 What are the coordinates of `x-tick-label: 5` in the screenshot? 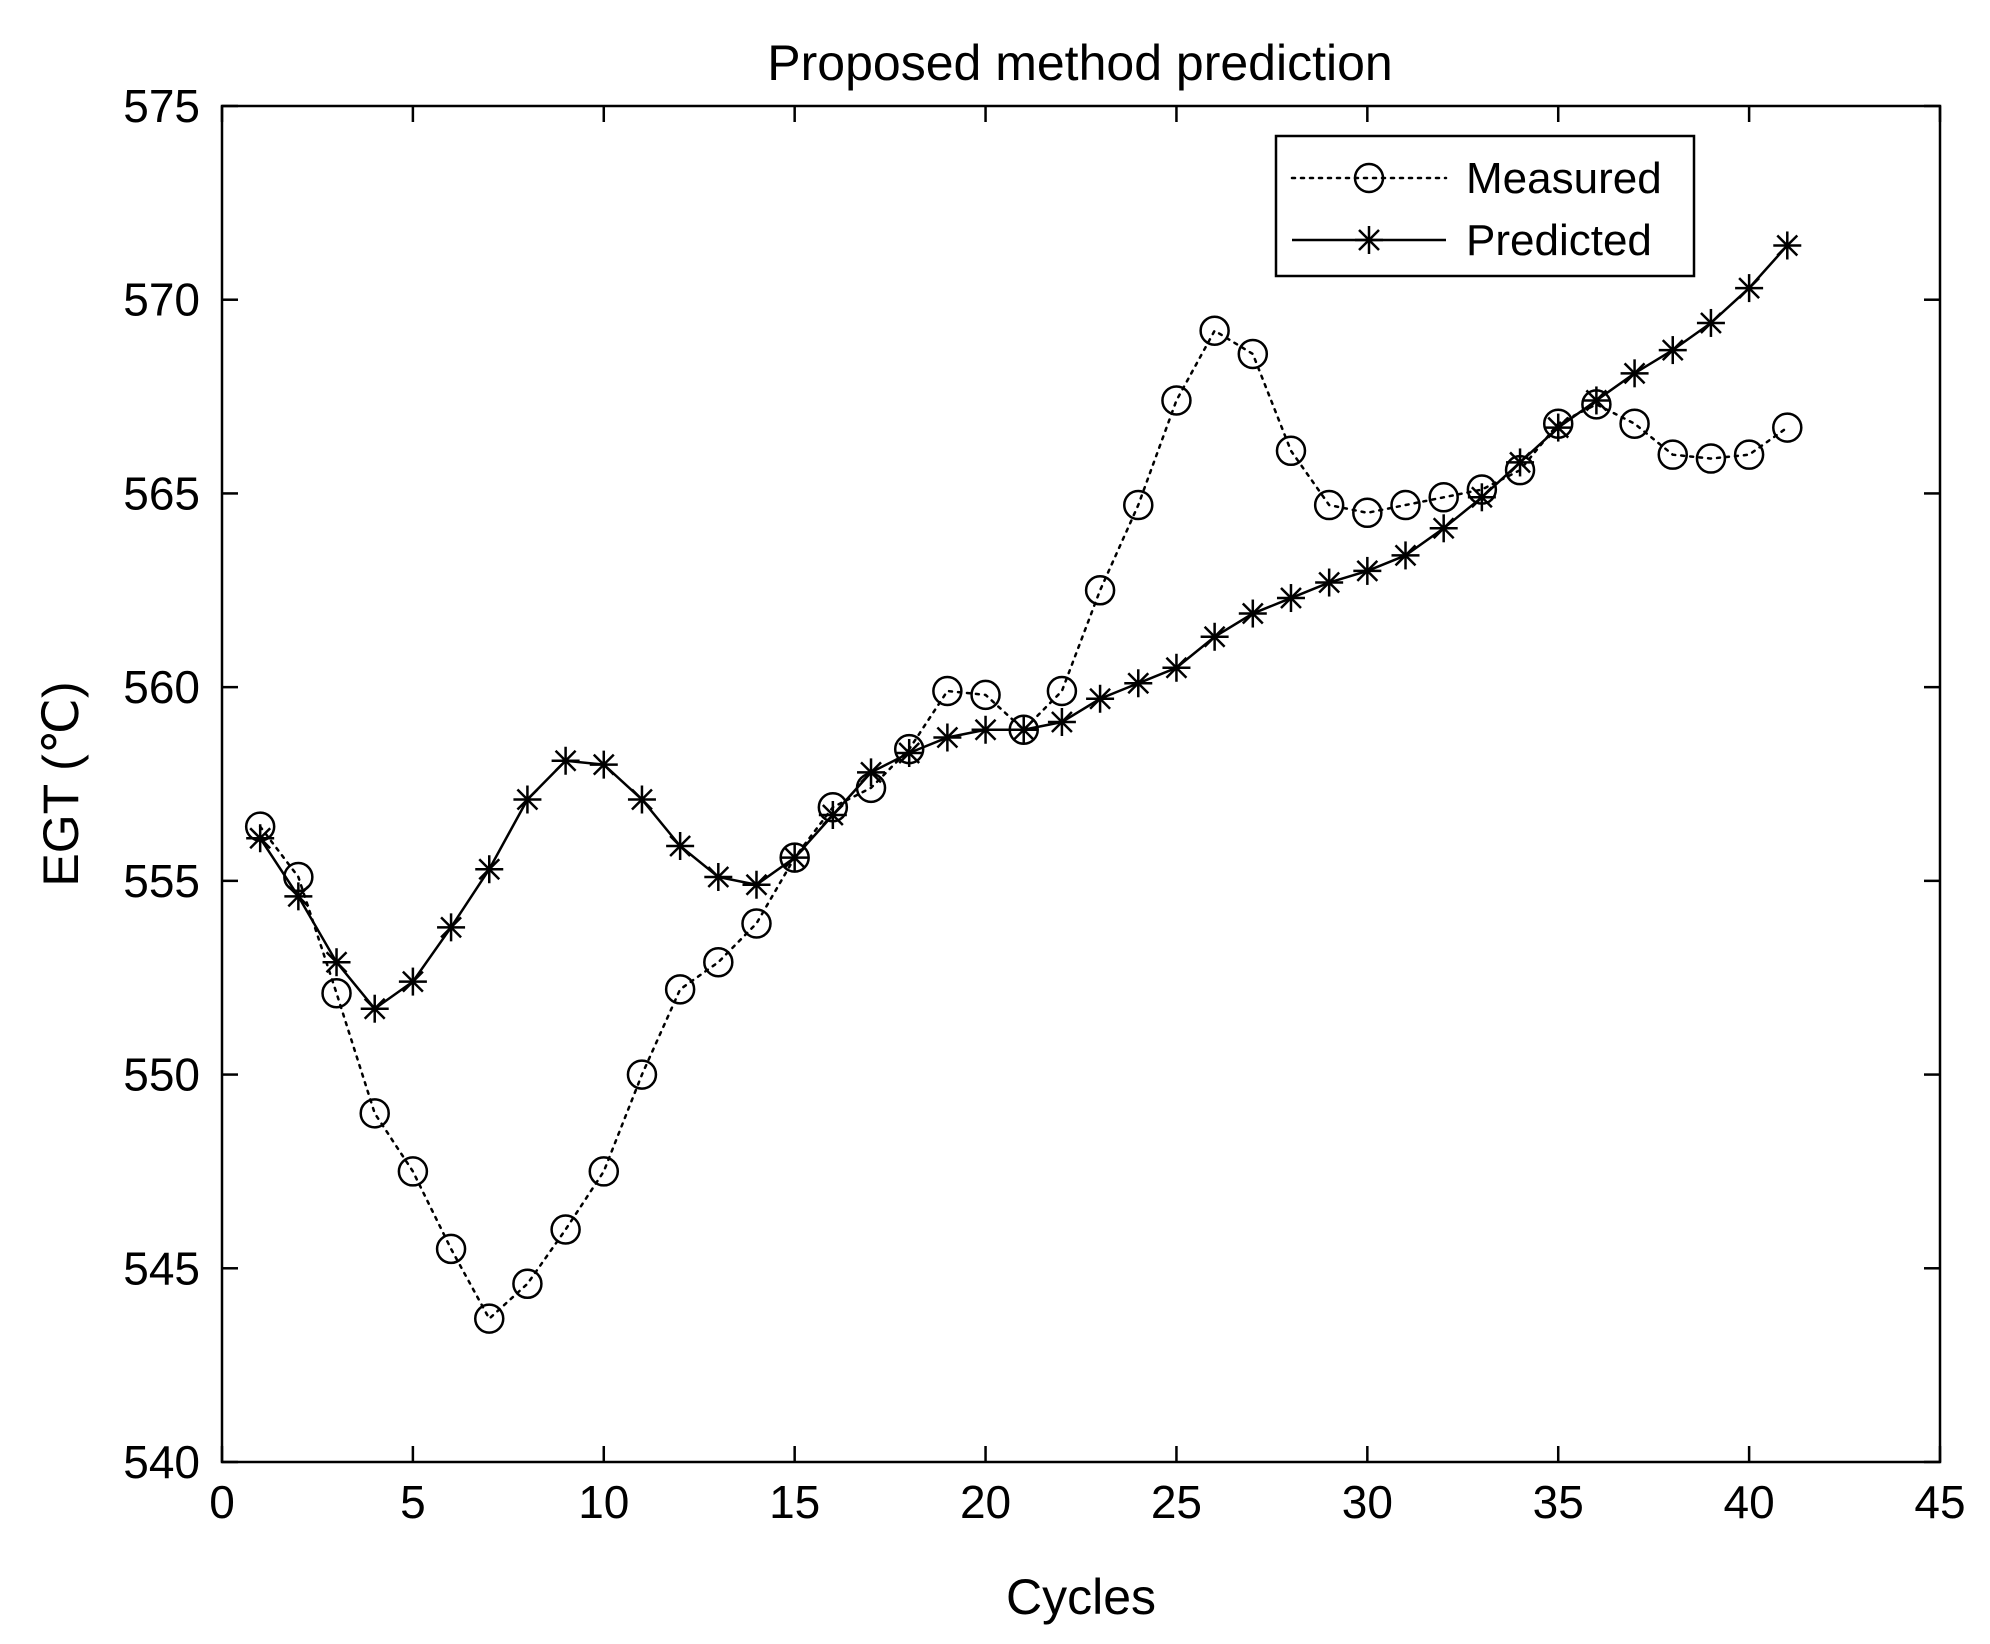 It's located at (413, 1502).